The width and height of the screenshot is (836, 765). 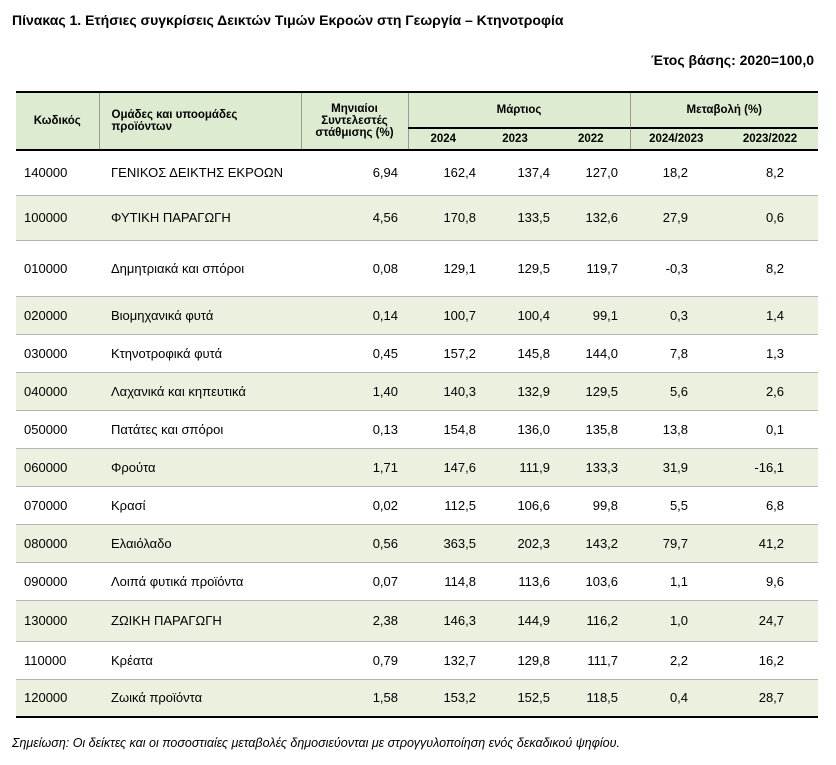 What do you see at coordinates (443, 268) in the screenshot?
I see `cell-y2024: 129,1` at bounding box center [443, 268].